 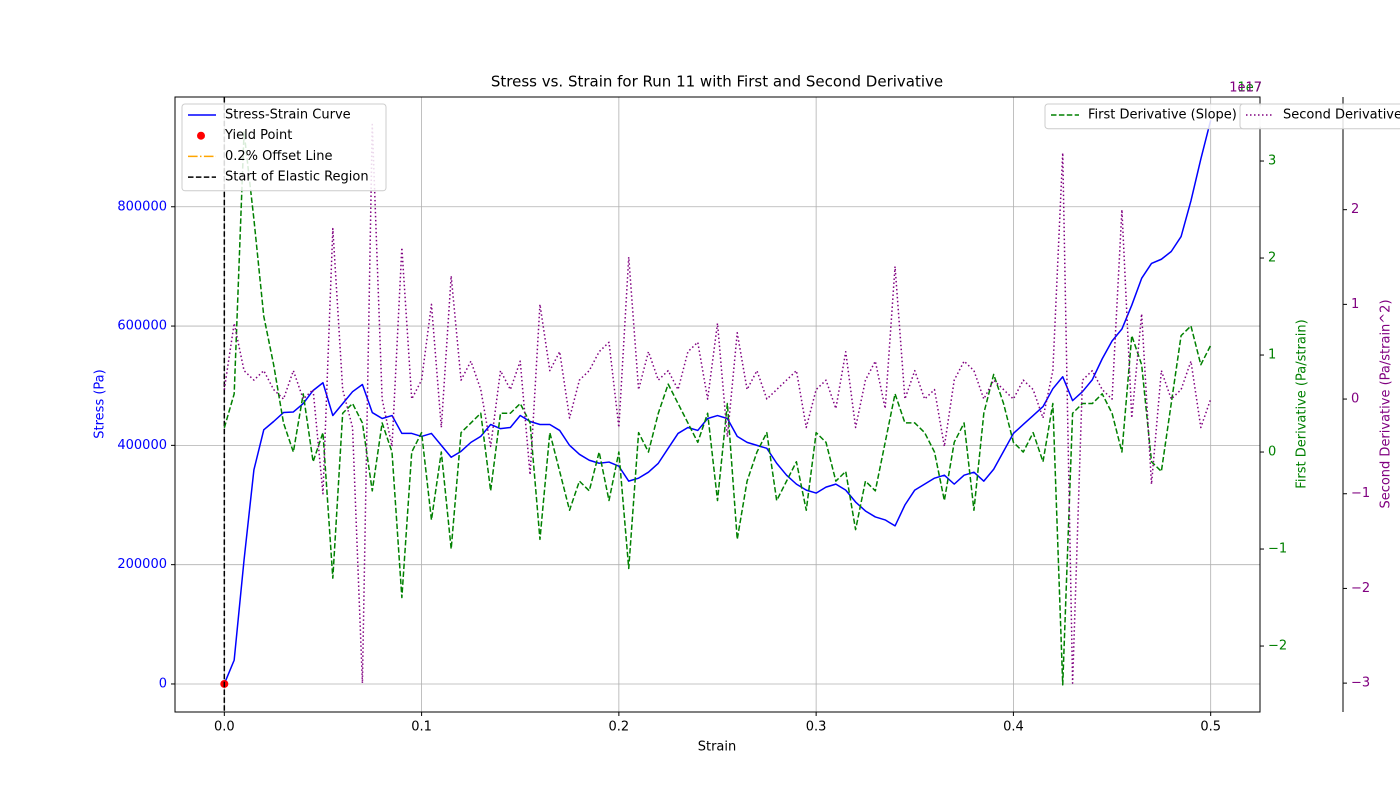 What do you see at coordinates (717, 747) in the screenshot?
I see `x-axis-label: Strain` at bounding box center [717, 747].